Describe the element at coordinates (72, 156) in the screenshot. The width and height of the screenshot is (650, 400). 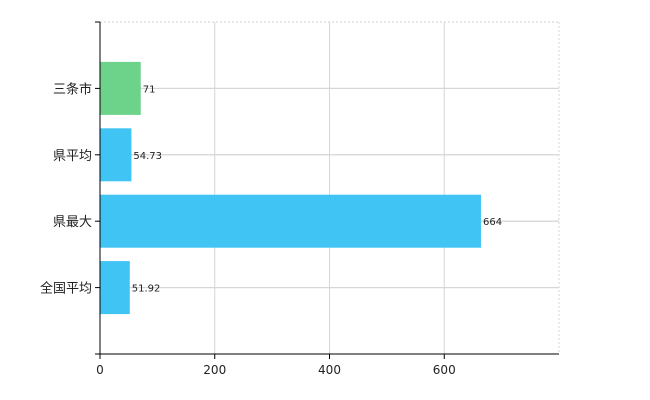
I see `category-label: 県平均` at that location.